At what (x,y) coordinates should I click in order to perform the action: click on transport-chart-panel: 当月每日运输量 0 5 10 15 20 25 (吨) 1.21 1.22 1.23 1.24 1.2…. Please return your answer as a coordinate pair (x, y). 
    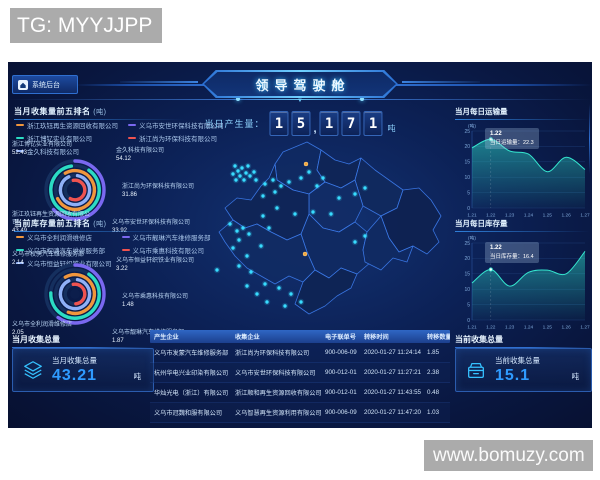
    Looking at the image, I should click on (522, 162).